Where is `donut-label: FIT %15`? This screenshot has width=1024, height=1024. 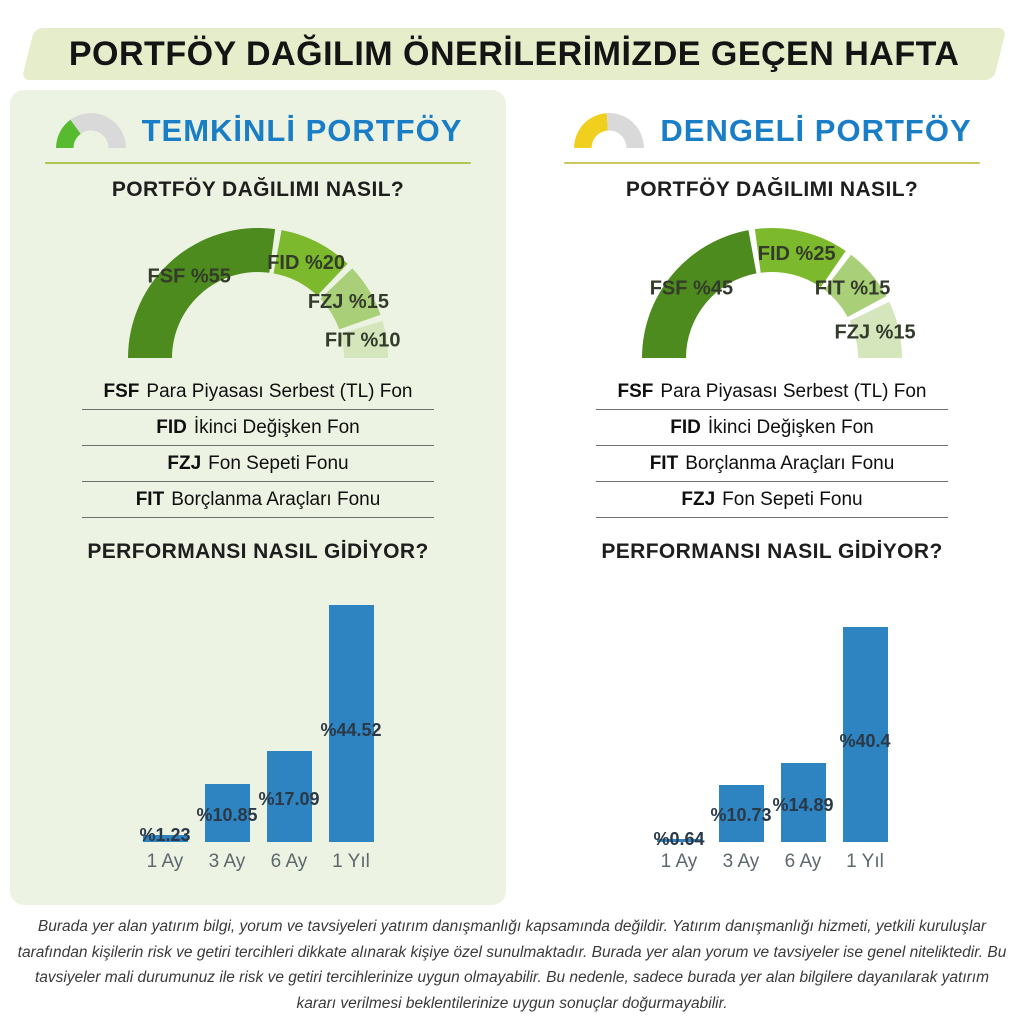
donut-label: FIT %15 is located at coordinates (853, 288).